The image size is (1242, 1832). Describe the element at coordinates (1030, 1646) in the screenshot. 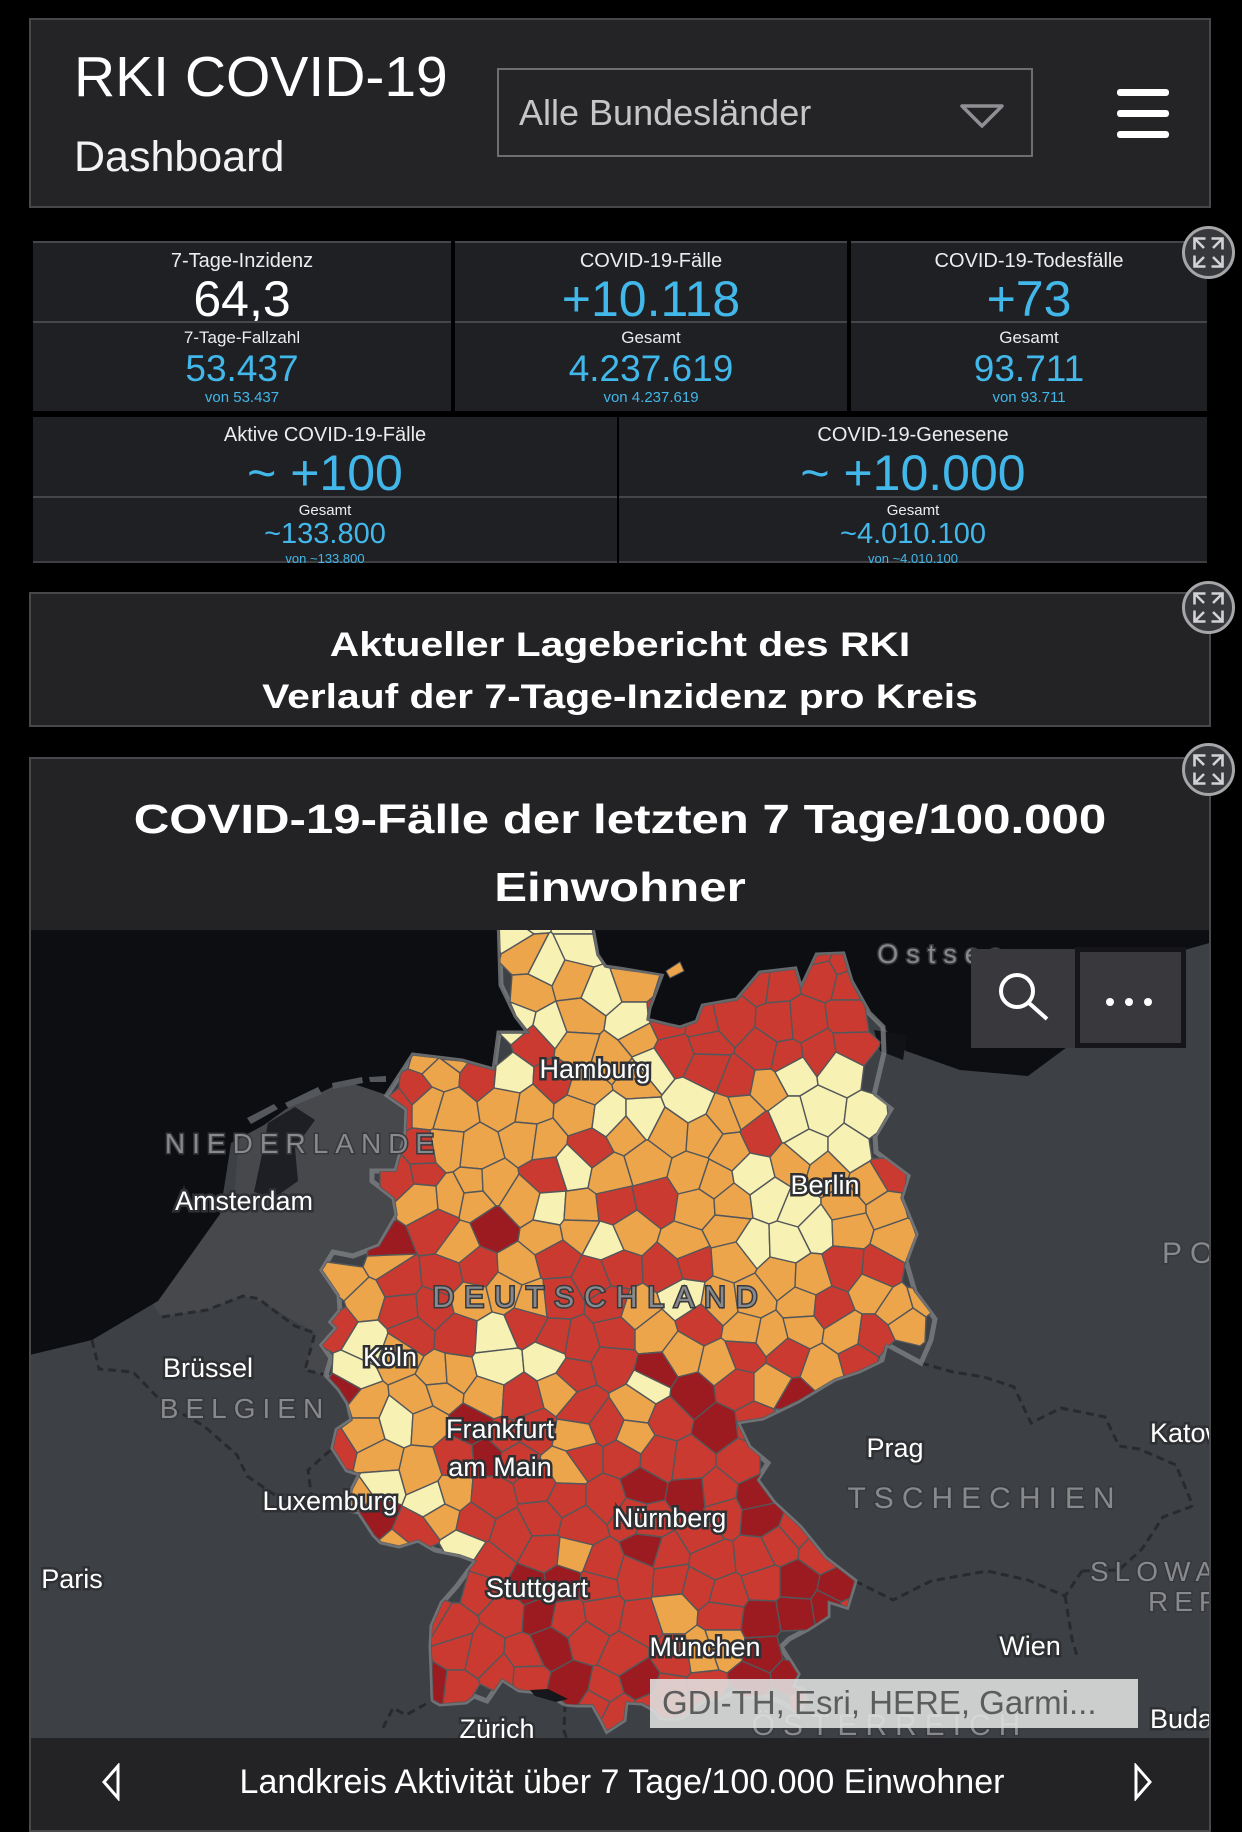

I see `svg-text: Wien` at that location.